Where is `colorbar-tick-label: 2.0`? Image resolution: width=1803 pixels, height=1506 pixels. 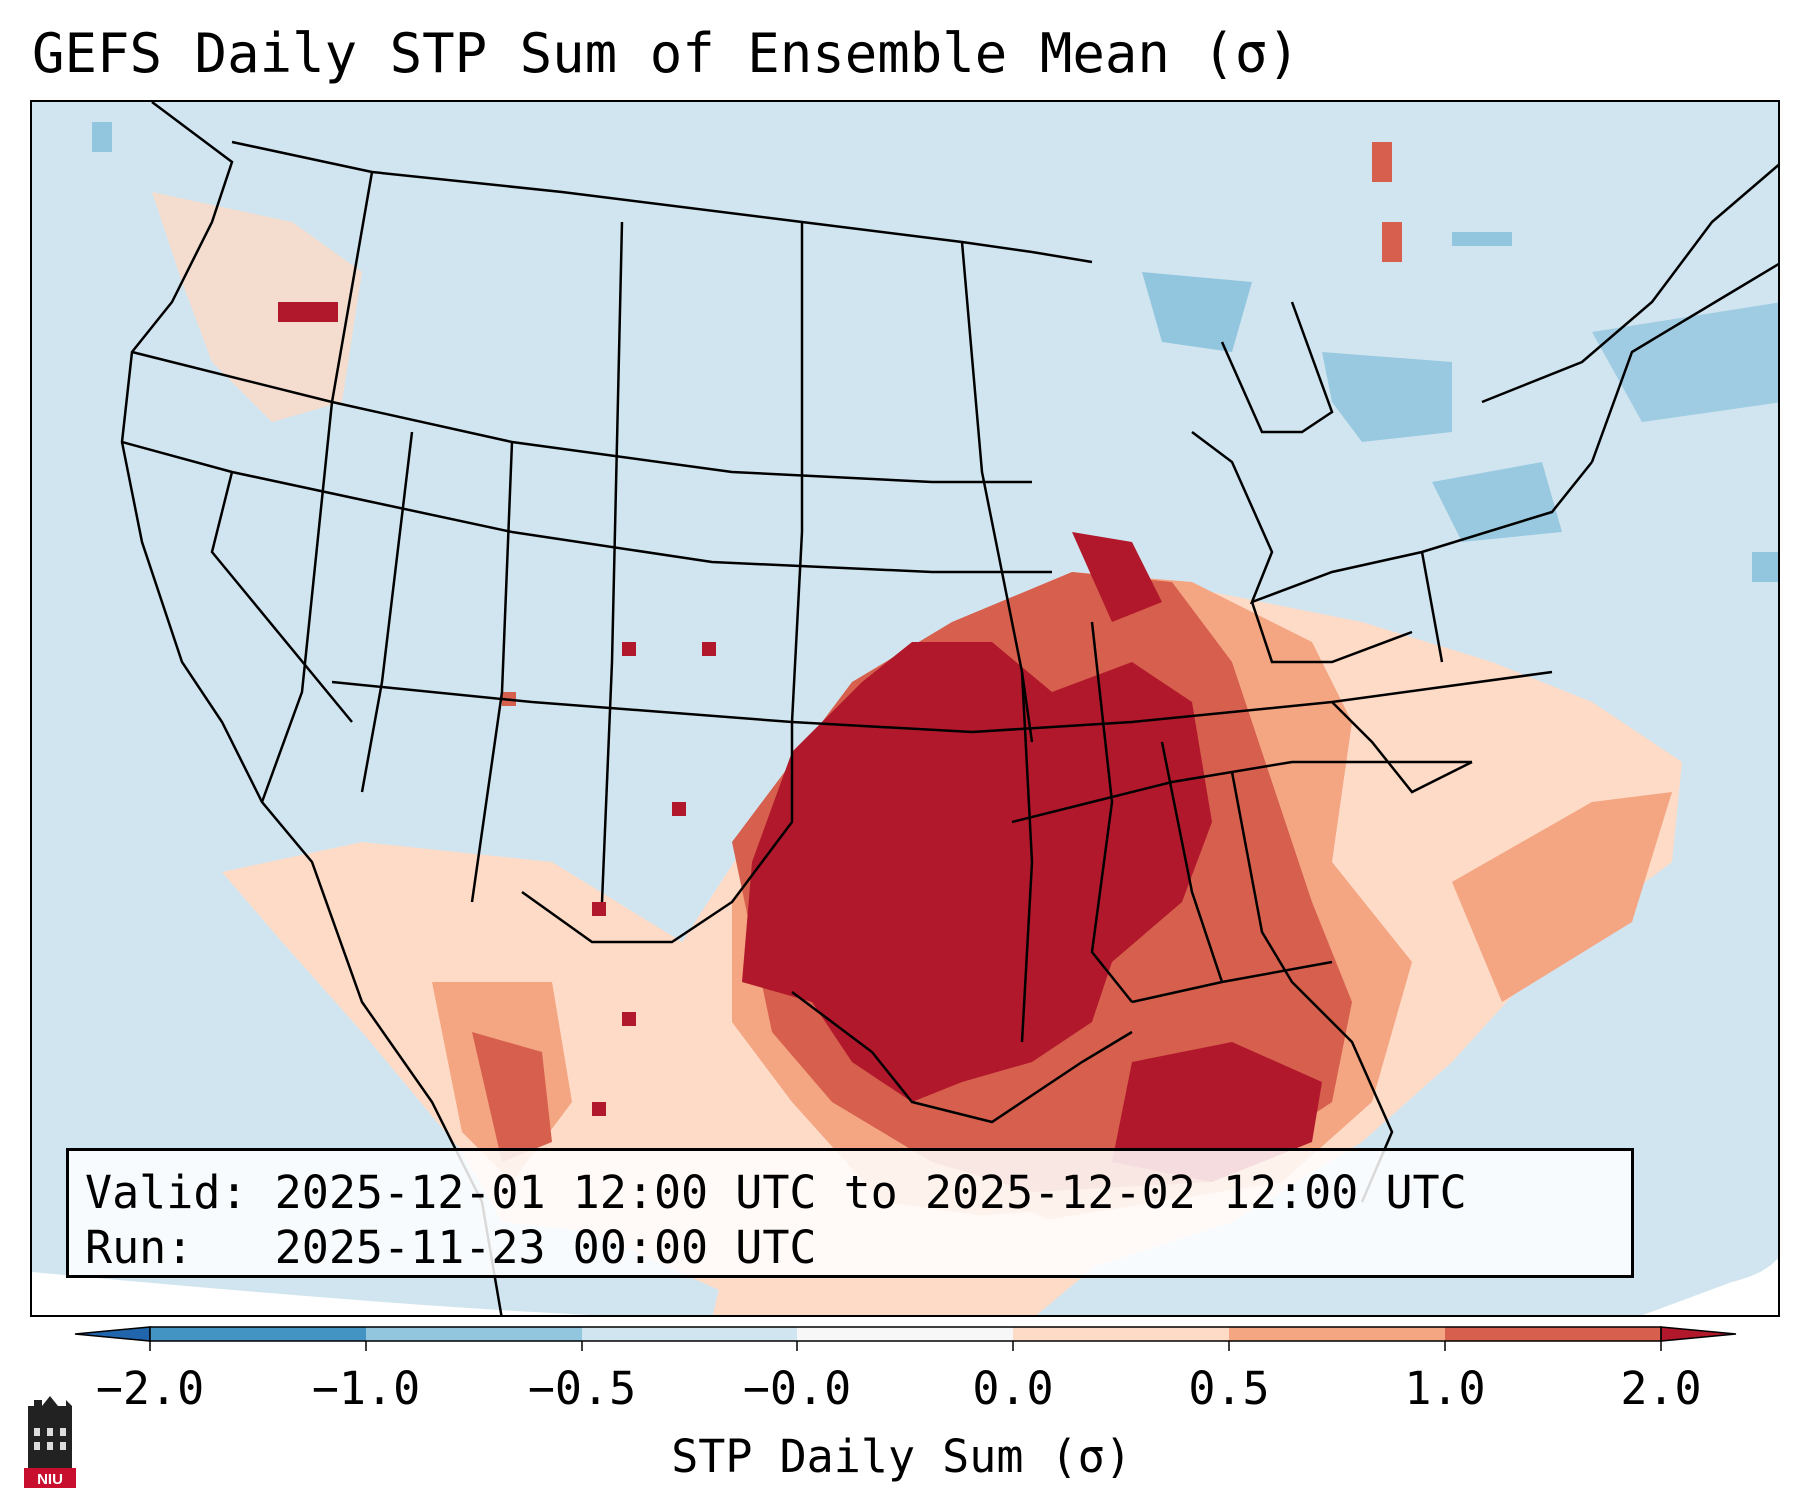 colorbar-tick-label: 2.0 is located at coordinates (1661, 1388).